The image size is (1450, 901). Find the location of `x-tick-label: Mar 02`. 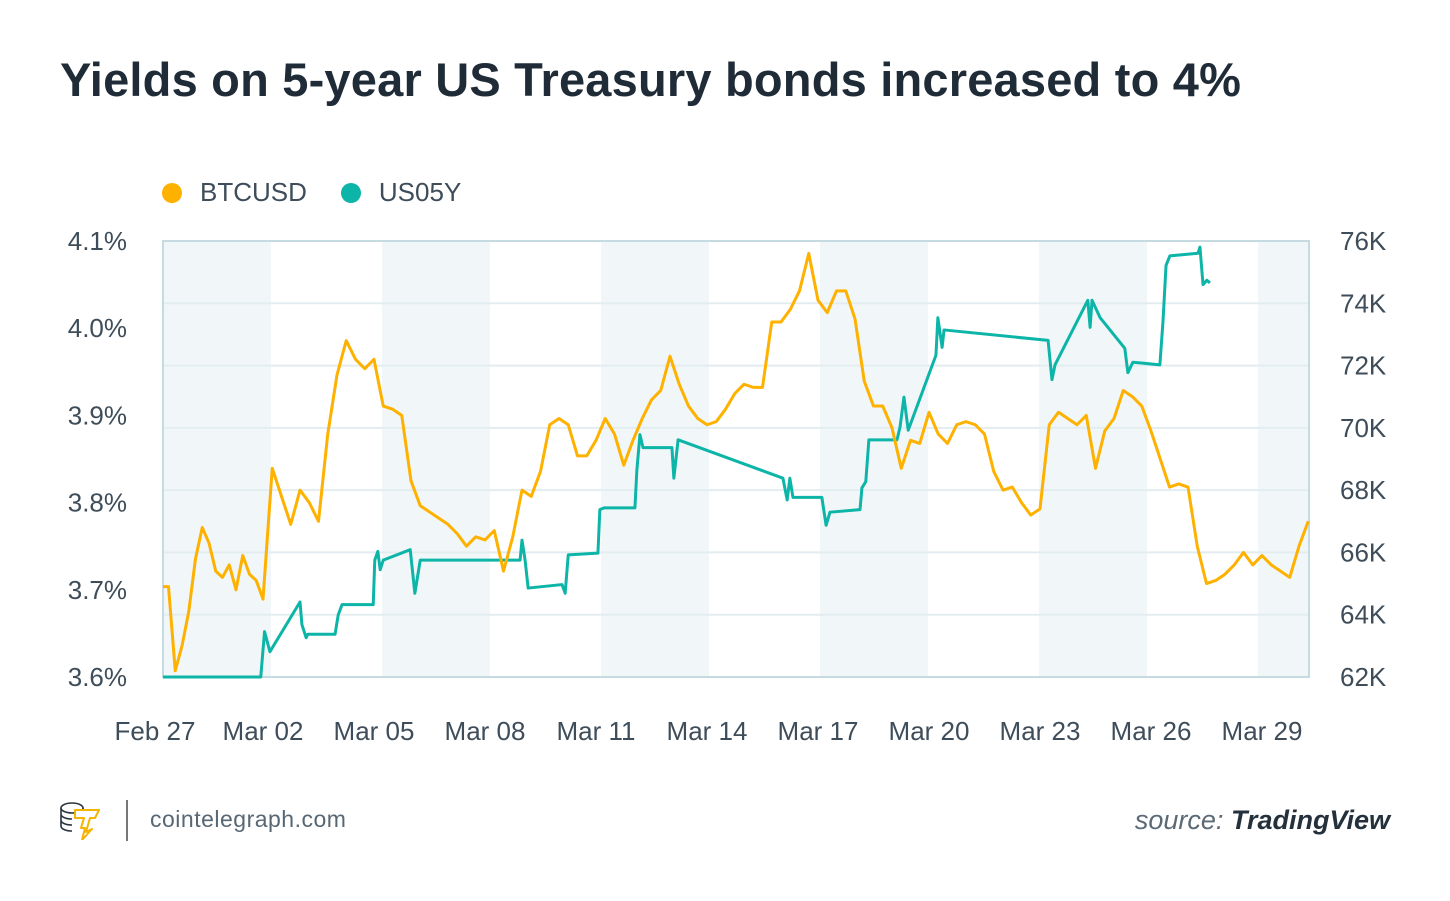

x-tick-label: Mar 02 is located at coordinates (263, 731).